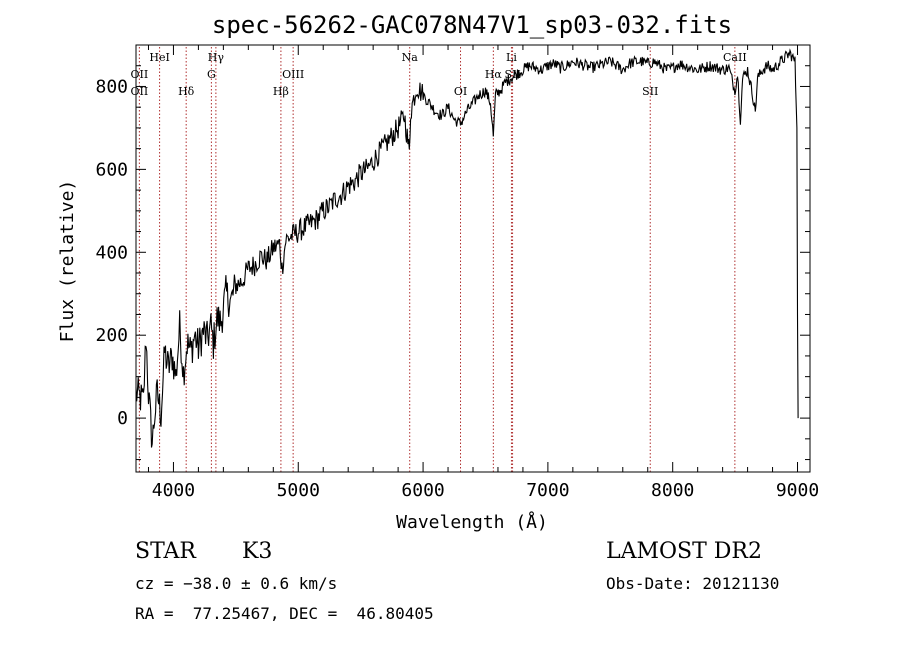 This screenshot has width=900, height=649. What do you see at coordinates (236, 583) in the screenshot?
I see `velocity-readout: cz = −38.0 ± 0.6 km/s` at bounding box center [236, 583].